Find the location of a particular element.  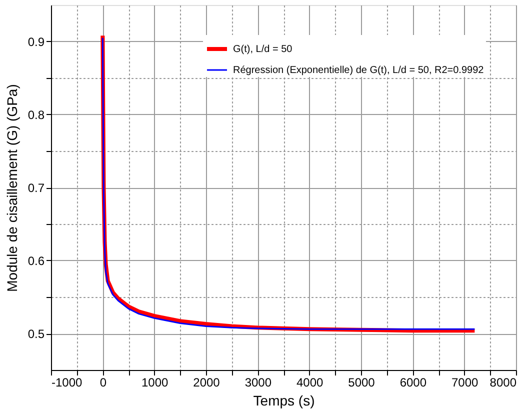

y-tick-label: 0.7 is located at coordinates (36, 188).